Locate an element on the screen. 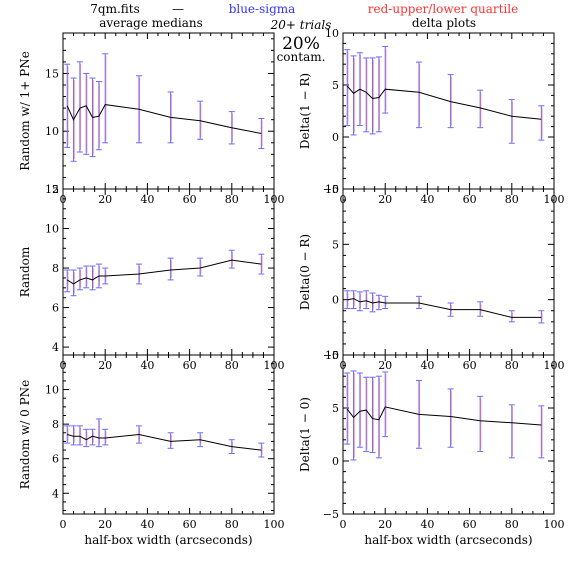 The height and width of the screenshot is (574, 574). y-axis-label: Random is located at coordinates (25, 271).